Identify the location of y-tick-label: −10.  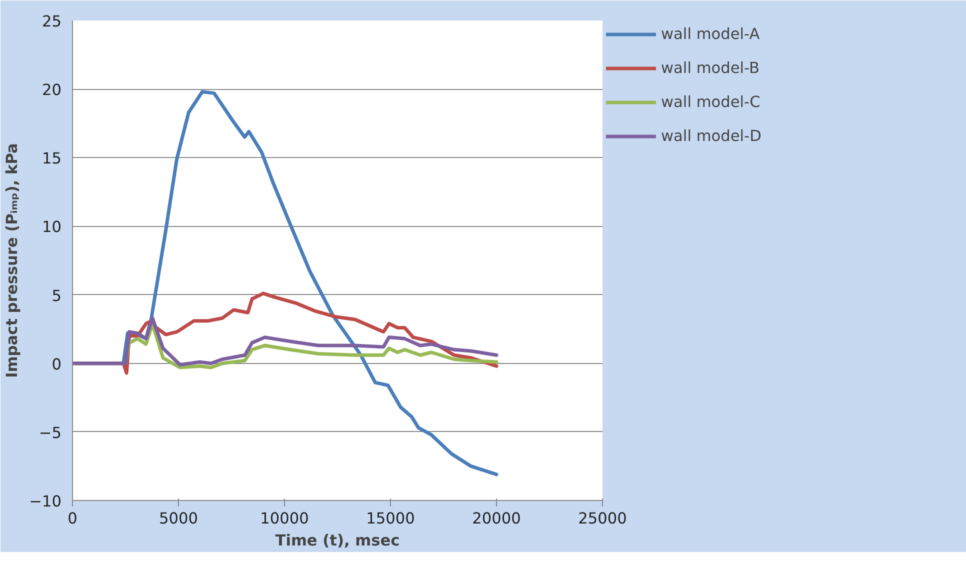
(45, 501).